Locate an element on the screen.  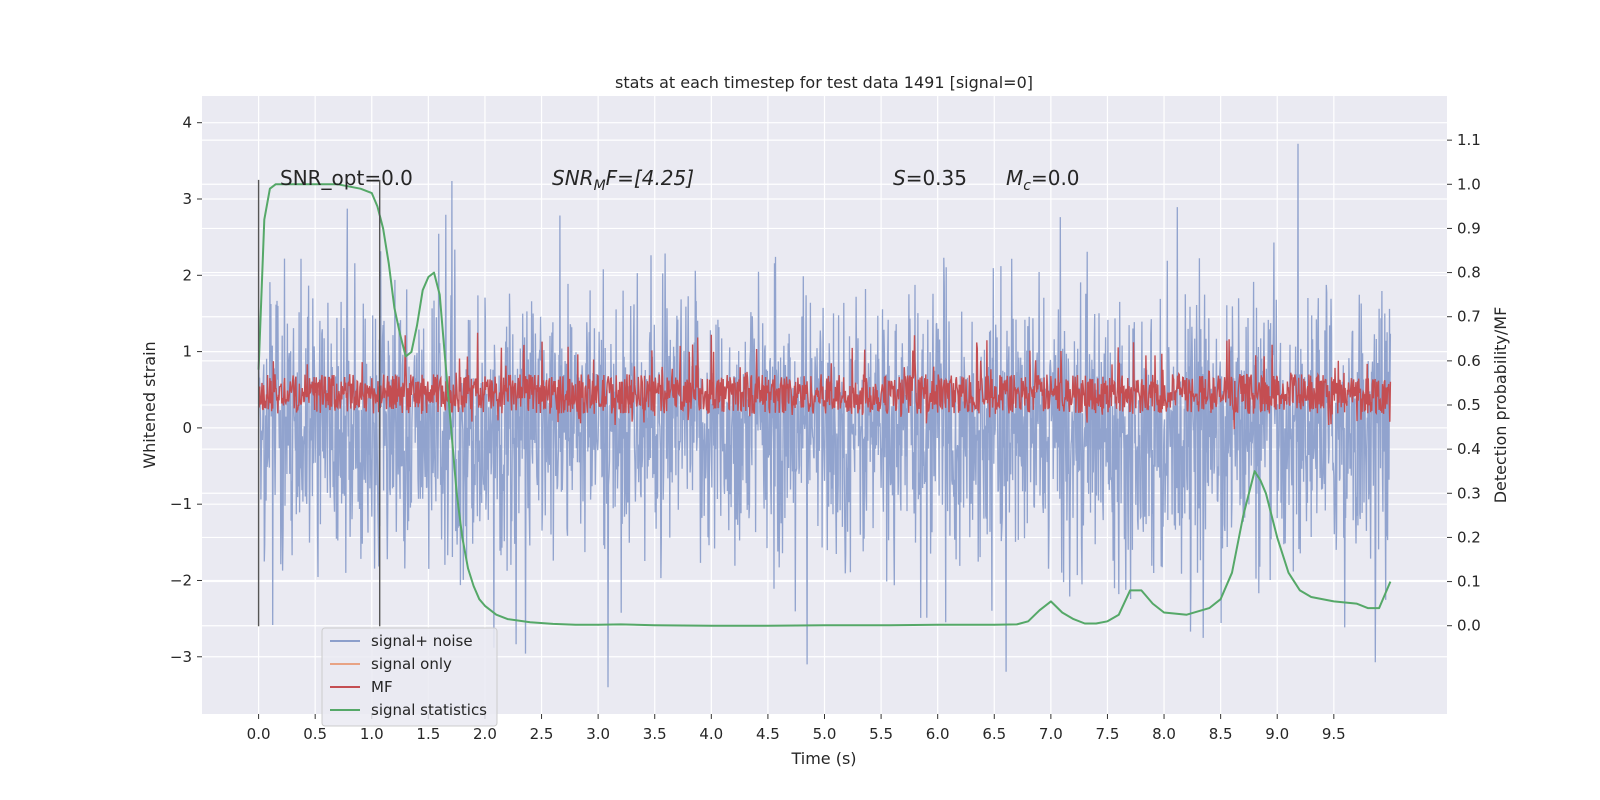
left-y-tick-label: 3 is located at coordinates (187, 199).